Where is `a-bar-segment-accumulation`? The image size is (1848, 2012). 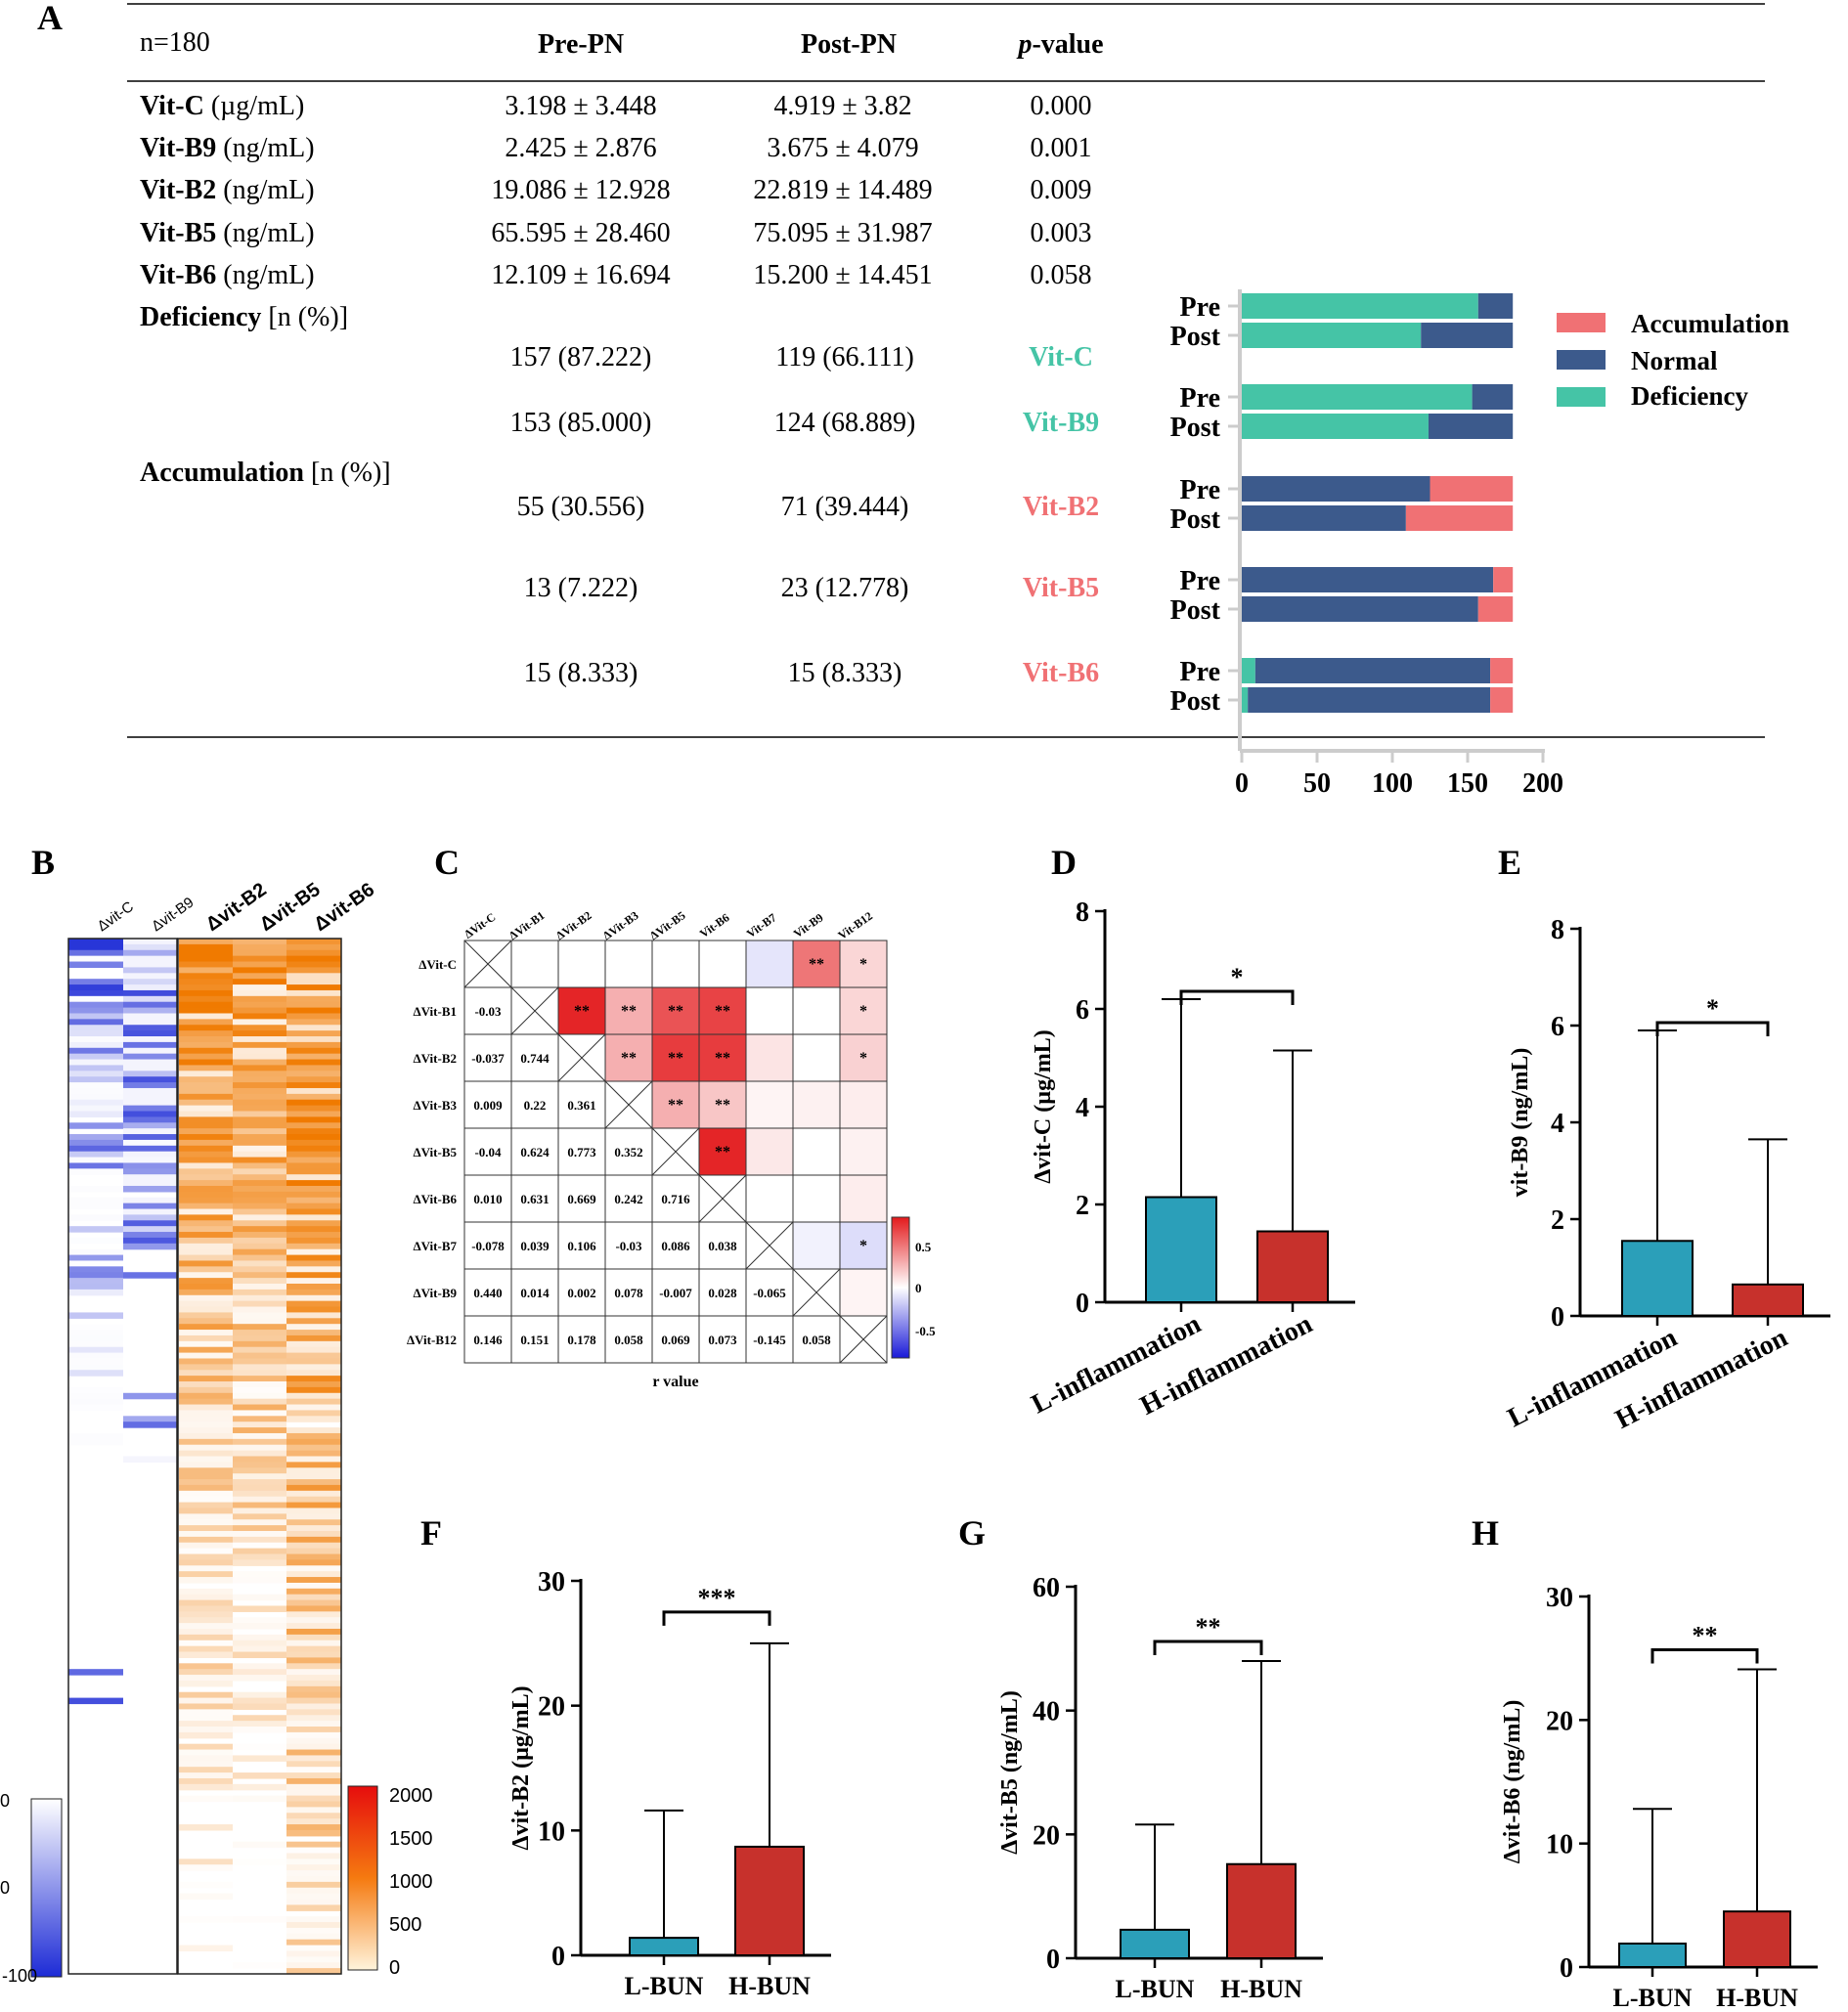 a-bar-segment-accumulation is located at coordinates (1472, 489).